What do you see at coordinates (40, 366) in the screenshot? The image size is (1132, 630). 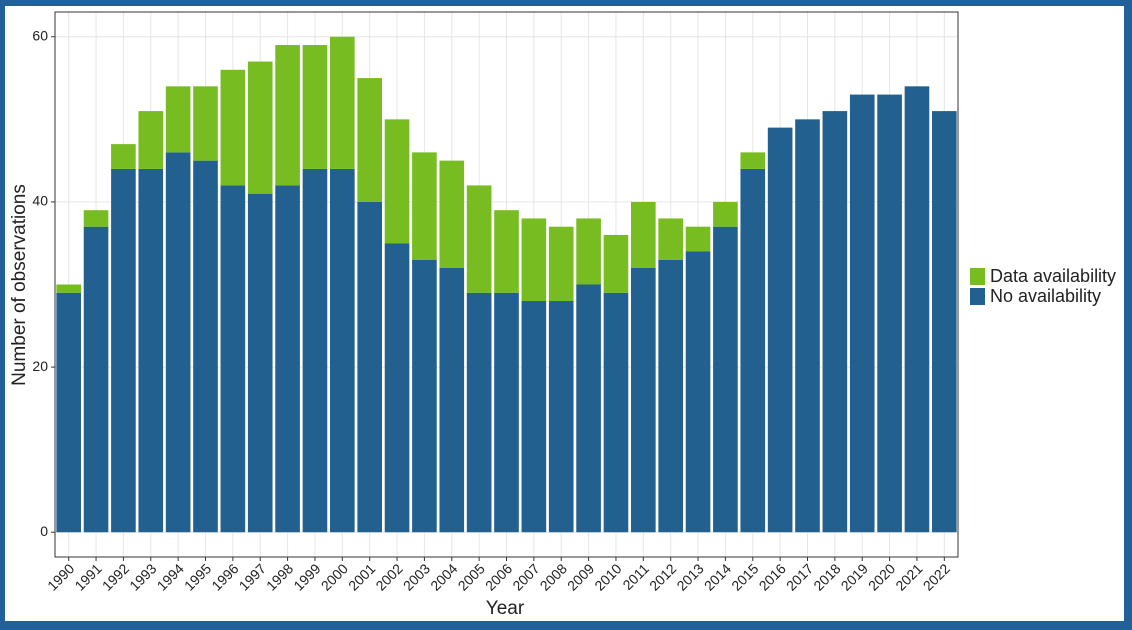 I see `y-tick-label: 20` at bounding box center [40, 366].